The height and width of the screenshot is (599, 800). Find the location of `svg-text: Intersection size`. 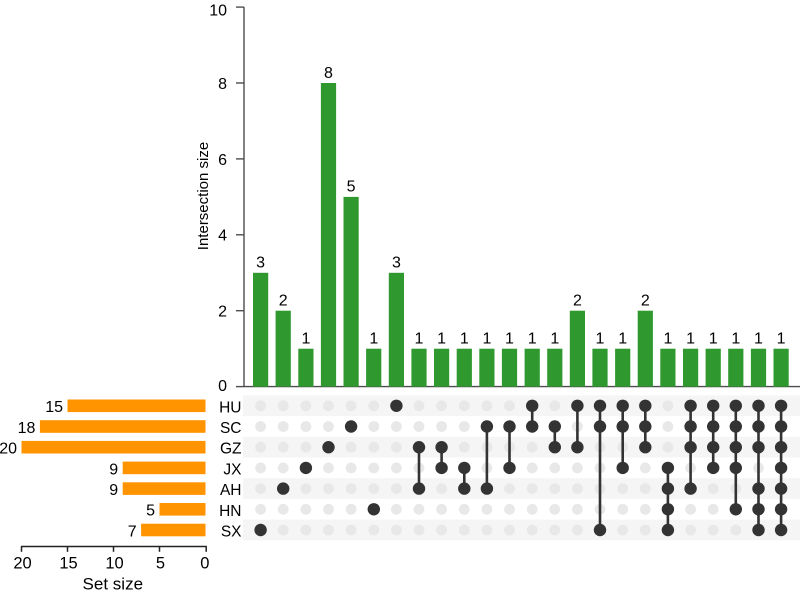

svg-text: Intersection size is located at coordinates (203, 196).